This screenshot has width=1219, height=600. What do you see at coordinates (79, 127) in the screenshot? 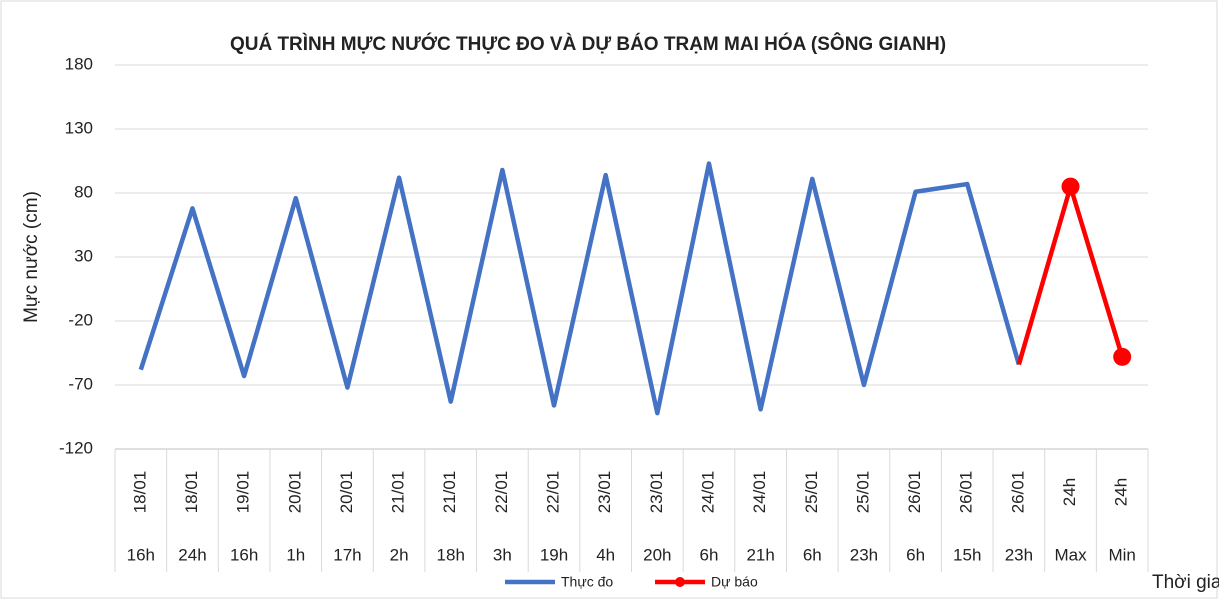
I see `y-tick-label: 130` at bounding box center [79, 127].